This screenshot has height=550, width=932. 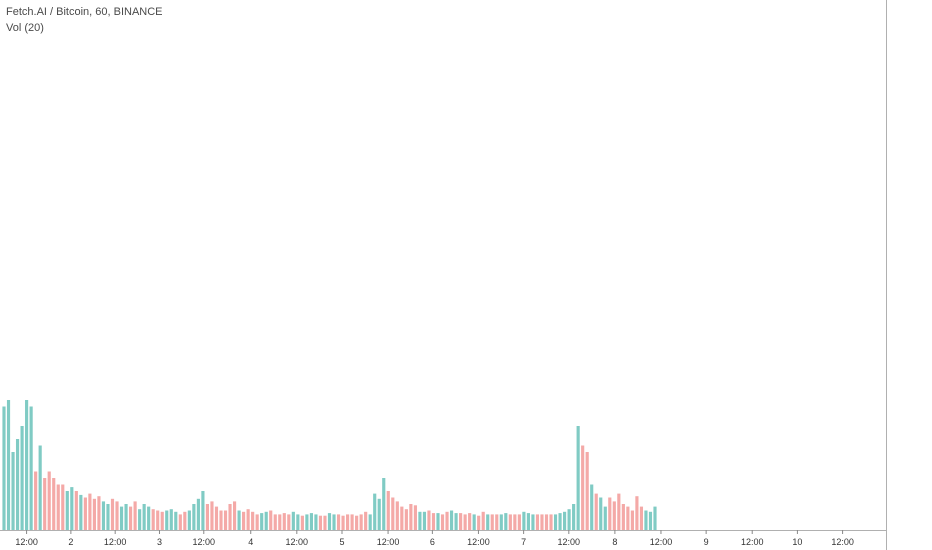 What do you see at coordinates (250, 542) in the screenshot?
I see `x-tick-label: 4` at bounding box center [250, 542].